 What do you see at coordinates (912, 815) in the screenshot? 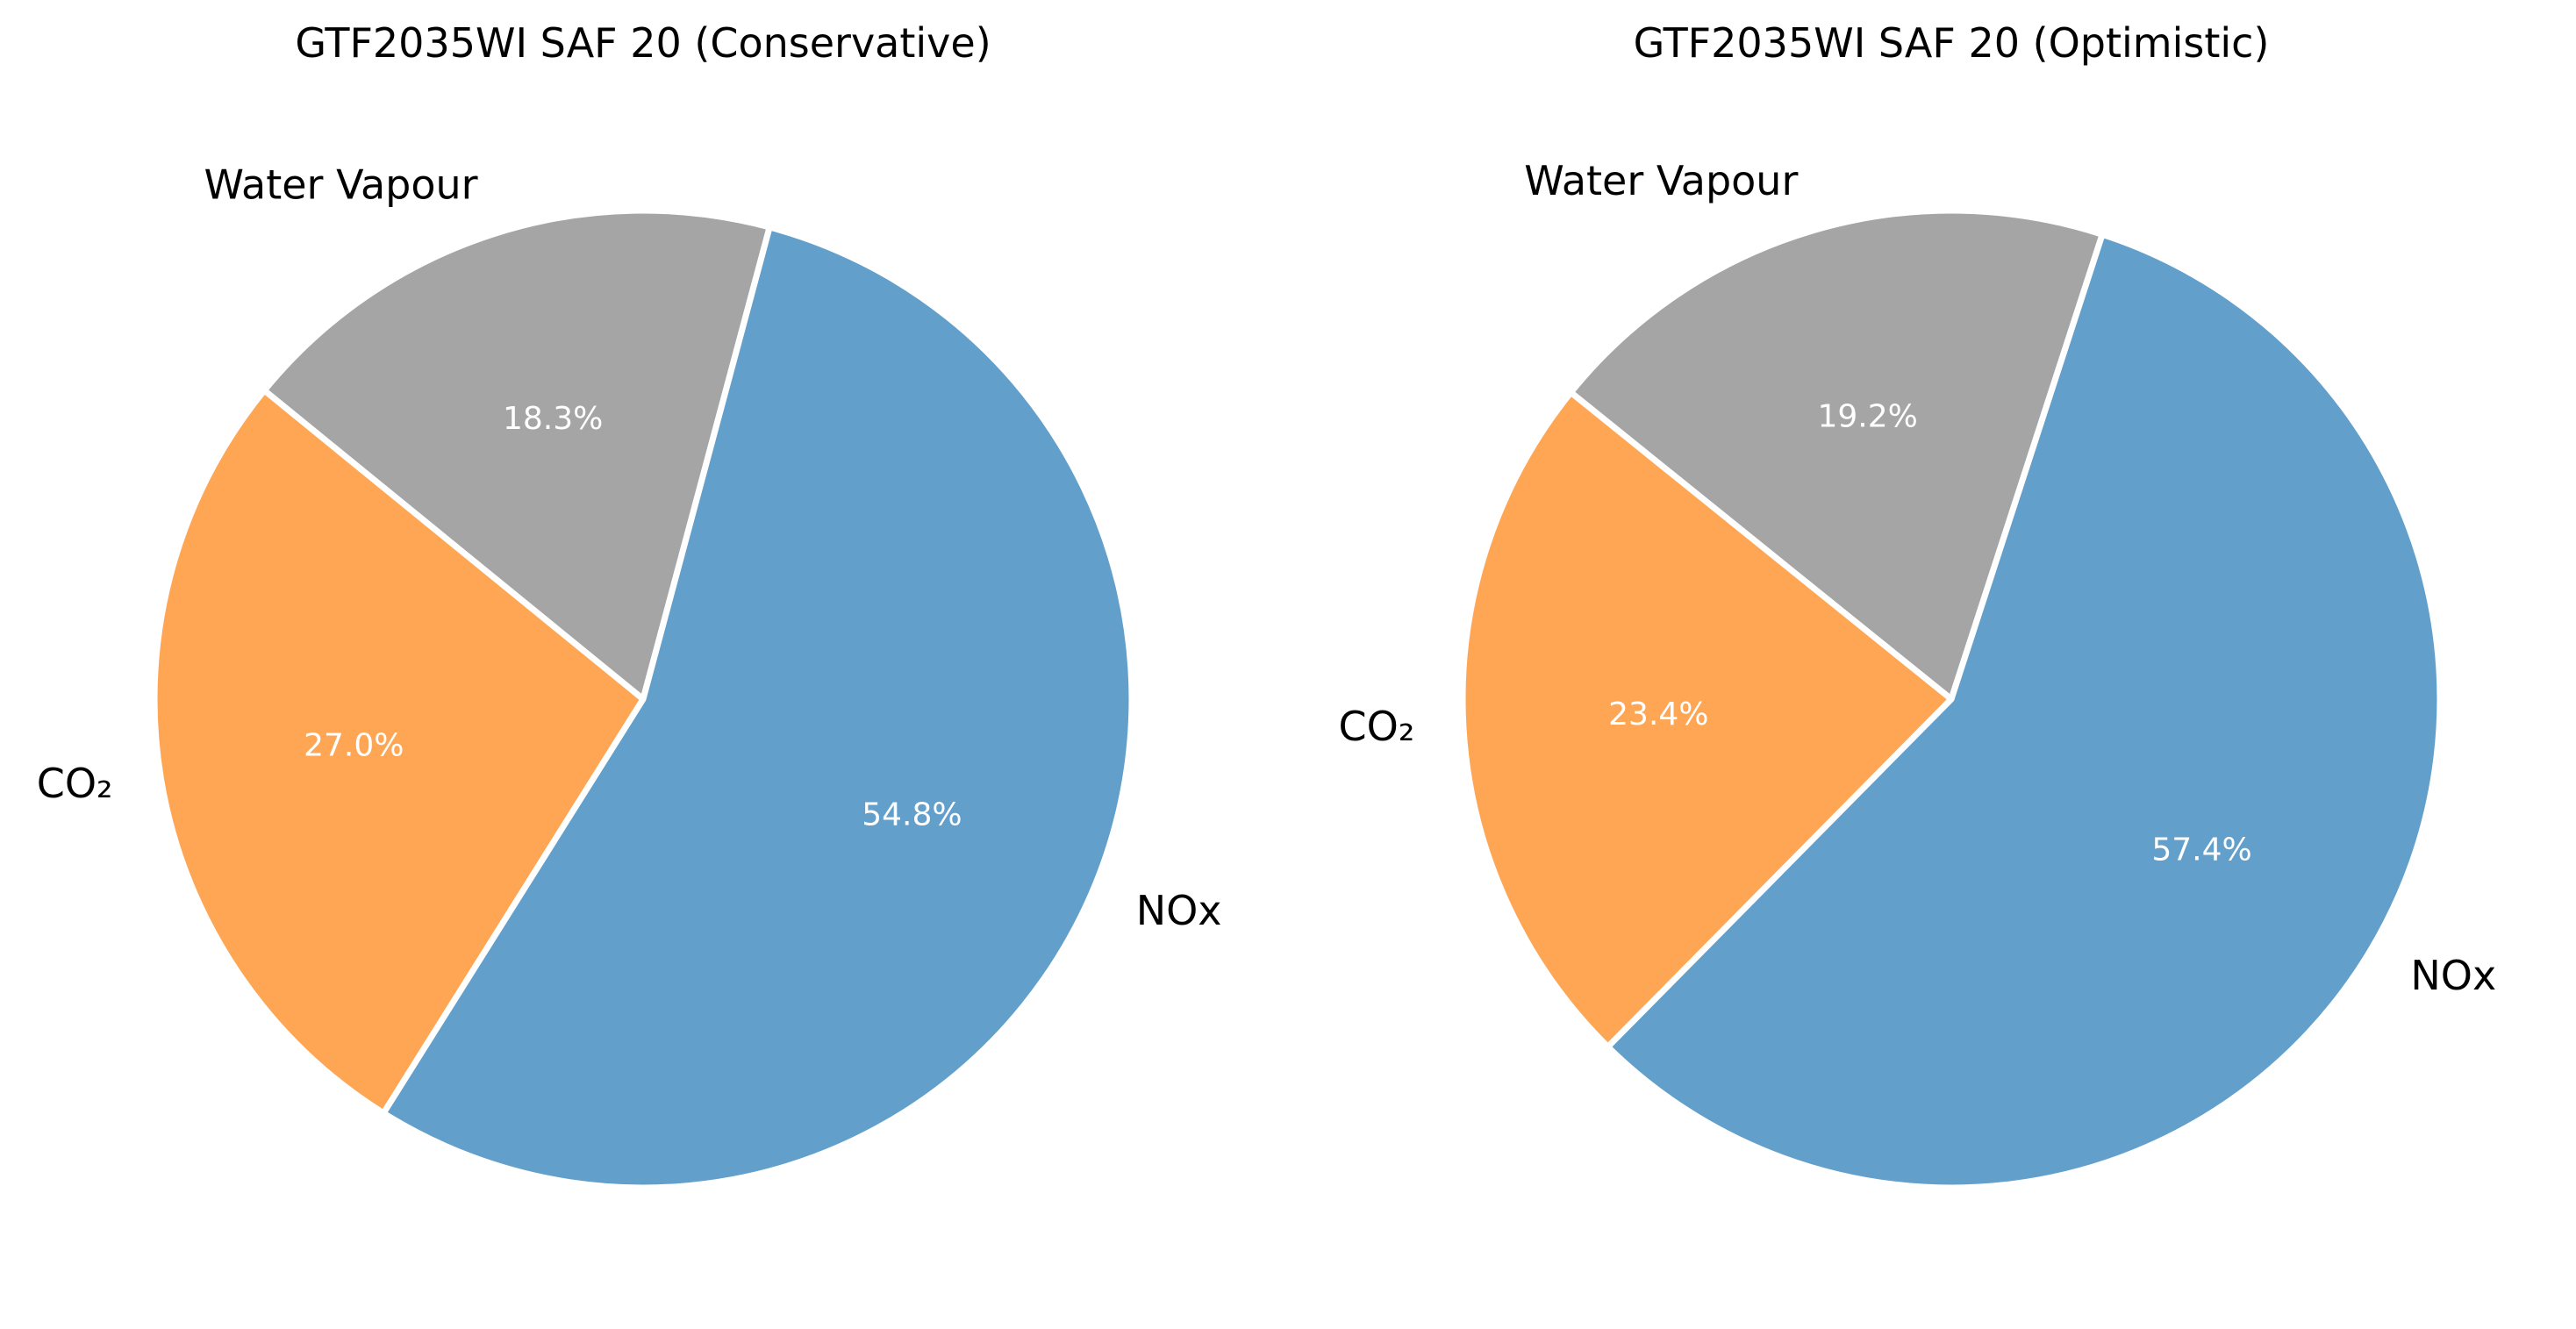
I see `pct-label-nox: 54.8%` at bounding box center [912, 815].